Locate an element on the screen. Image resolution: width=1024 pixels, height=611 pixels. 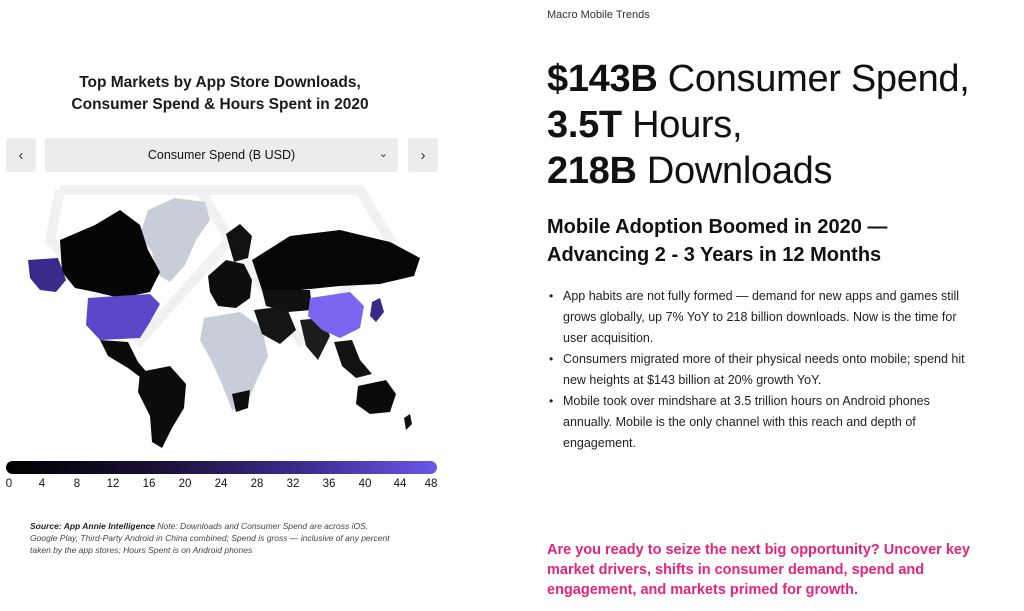
metric-selector-row: ‹ Consumer Spend (B USD) ⌄ › is located at coordinates (222, 155).